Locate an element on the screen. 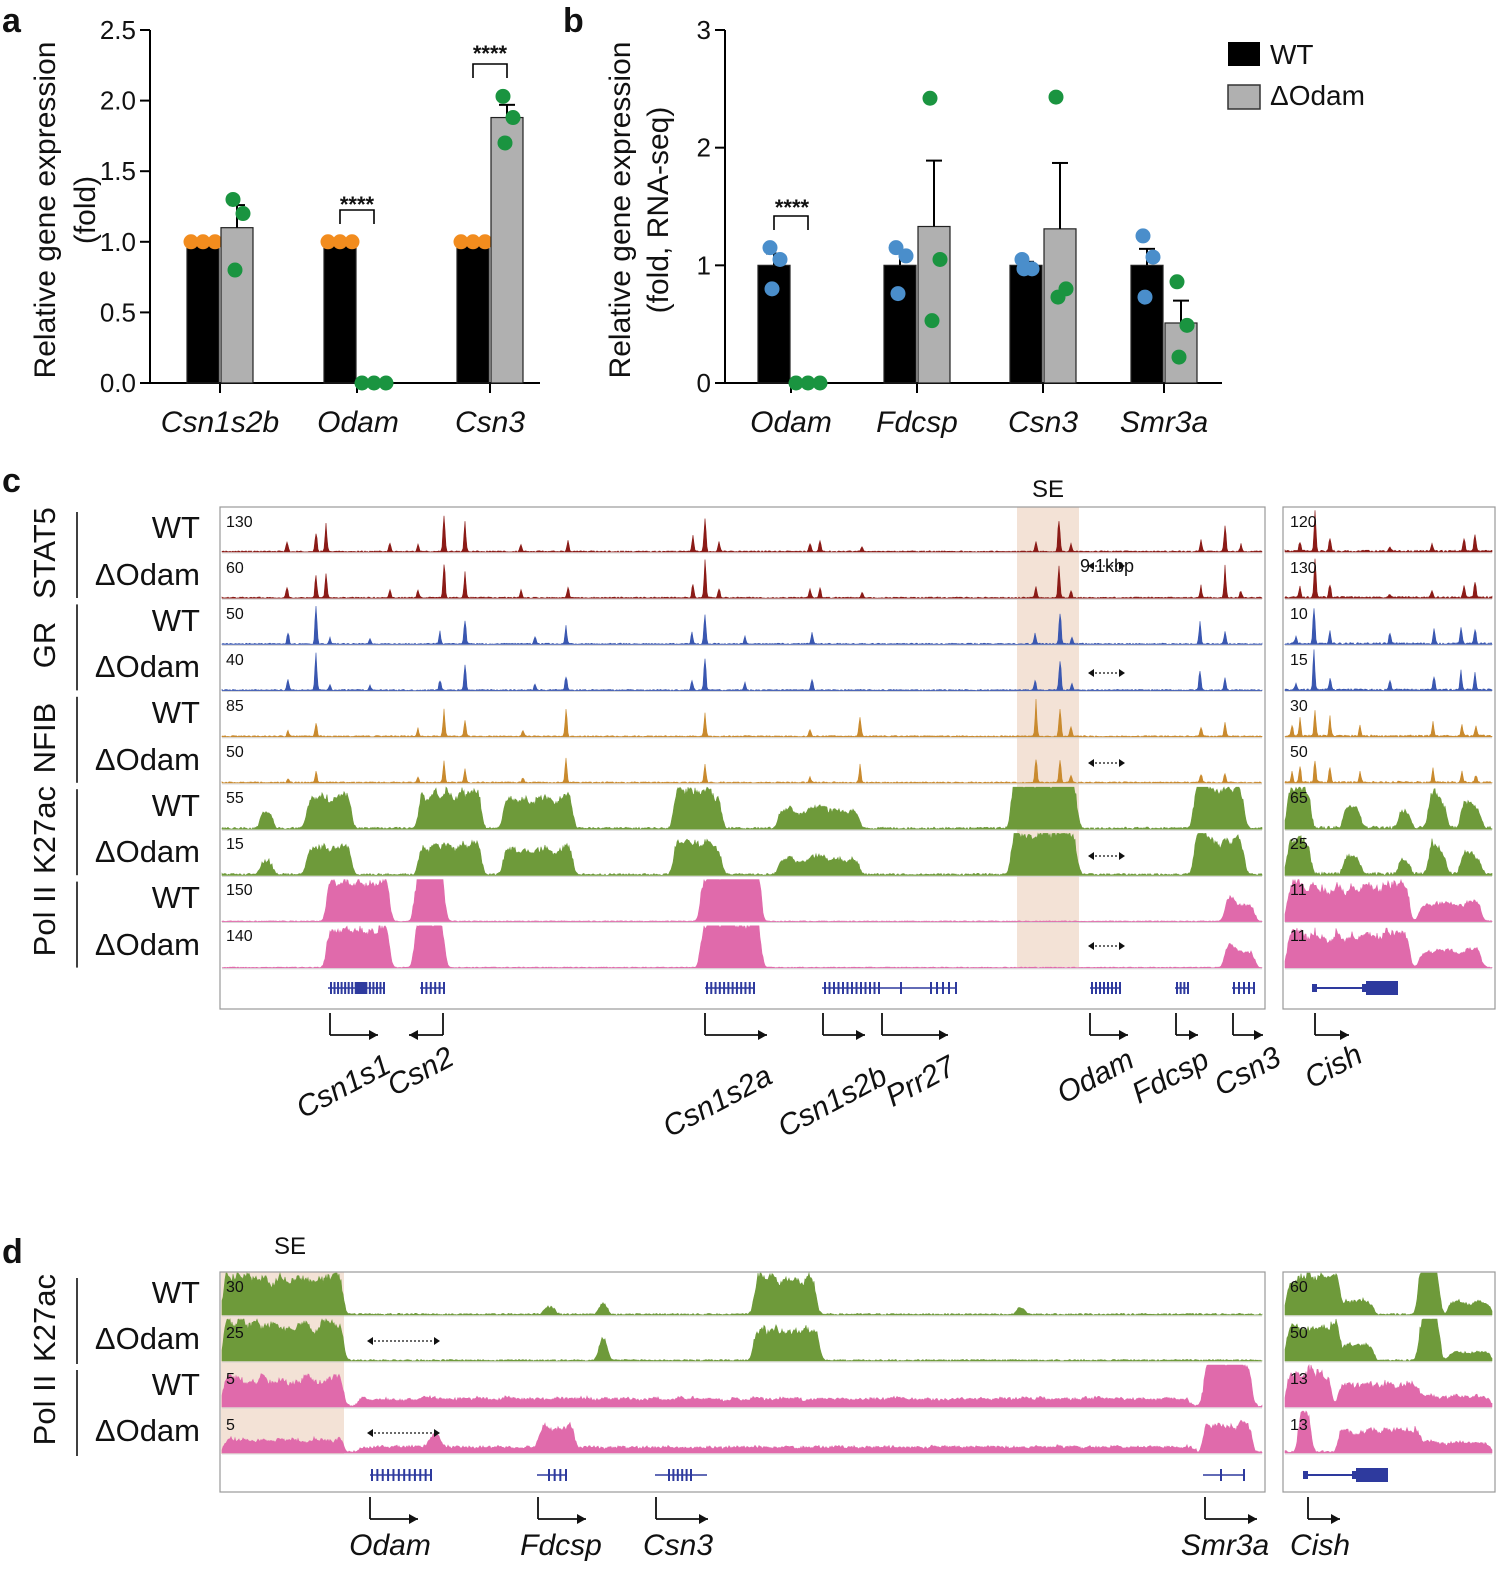  gene-label: Csn1s2a is located at coordinates (718, 1101).